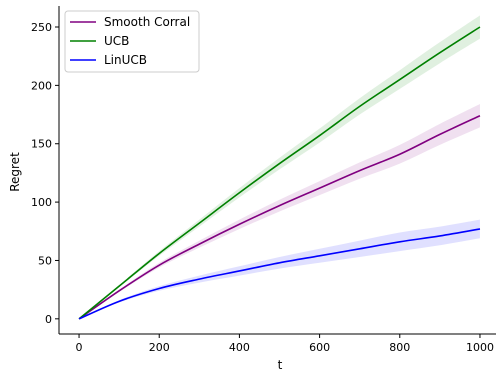 The height and width of the screenshot is (373, 497). I want to click on x-axis-ticks: 0 200 400 600 800 1000, so click(285, 344).